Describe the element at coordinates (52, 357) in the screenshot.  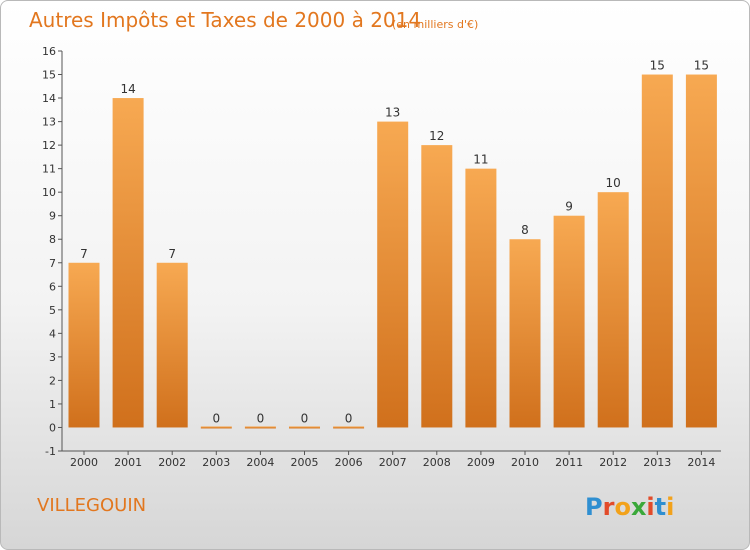
I see `y-tick-label: 3` at that location.